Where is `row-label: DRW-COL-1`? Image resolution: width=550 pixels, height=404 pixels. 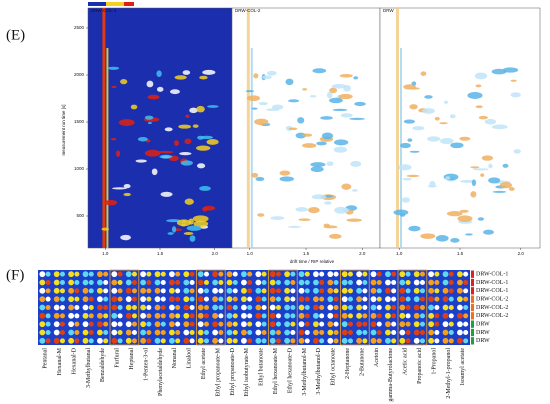
row-label: DRW-COL-1 is located at coordinates (492, 283).